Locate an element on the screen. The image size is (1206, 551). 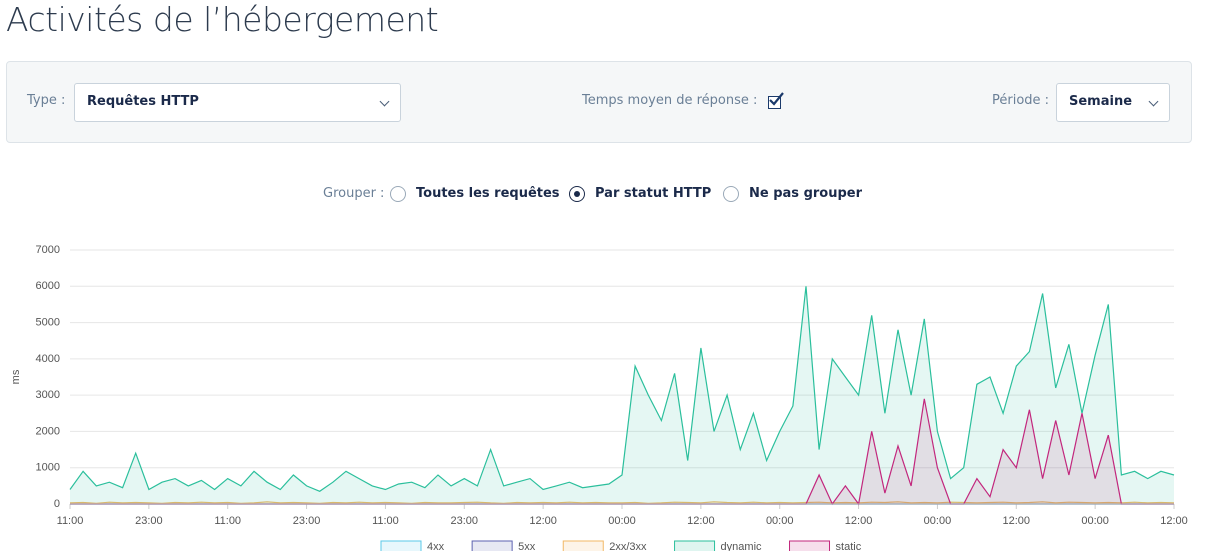
y-tick-label: 1000 is located at coordinates (48, 468).